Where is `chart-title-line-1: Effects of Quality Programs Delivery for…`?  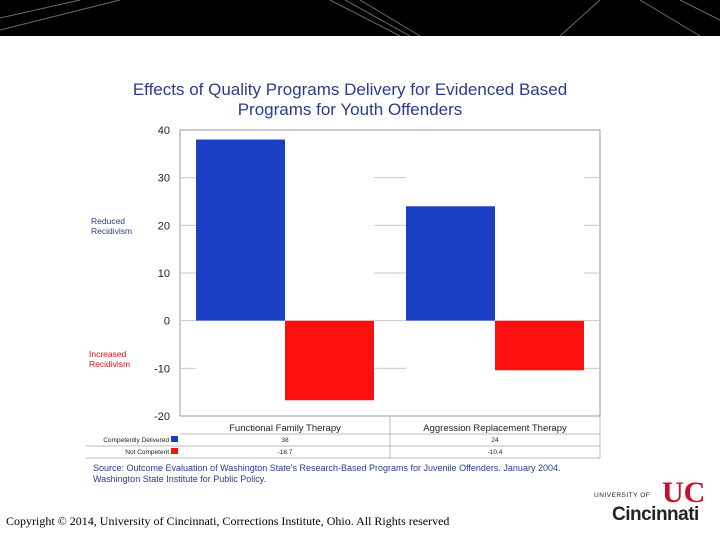 chart-title-line-1: Effects of Quality Programs Delivery for… is located at coordinates (350, 89).